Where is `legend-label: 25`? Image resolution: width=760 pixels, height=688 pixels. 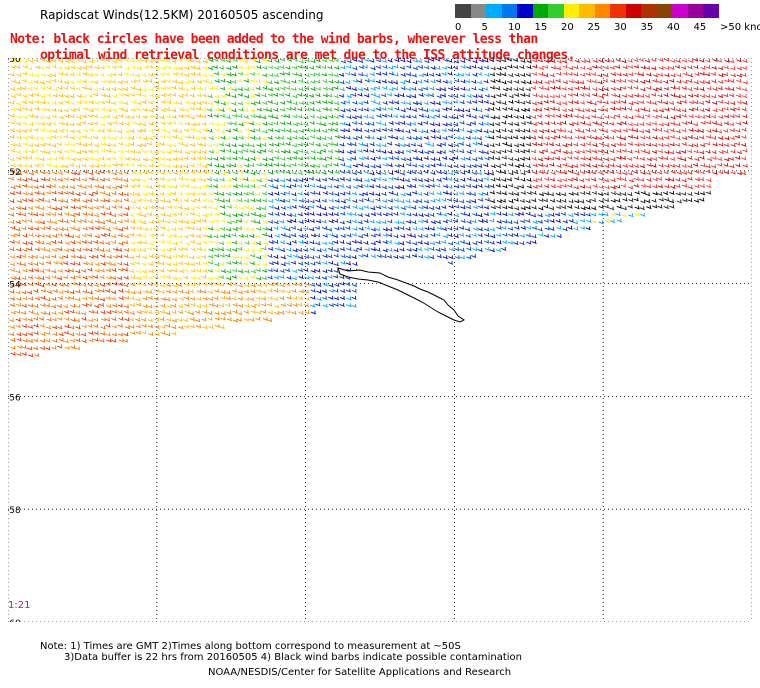 legend-label: 25 is located at coordinates (594, 27).